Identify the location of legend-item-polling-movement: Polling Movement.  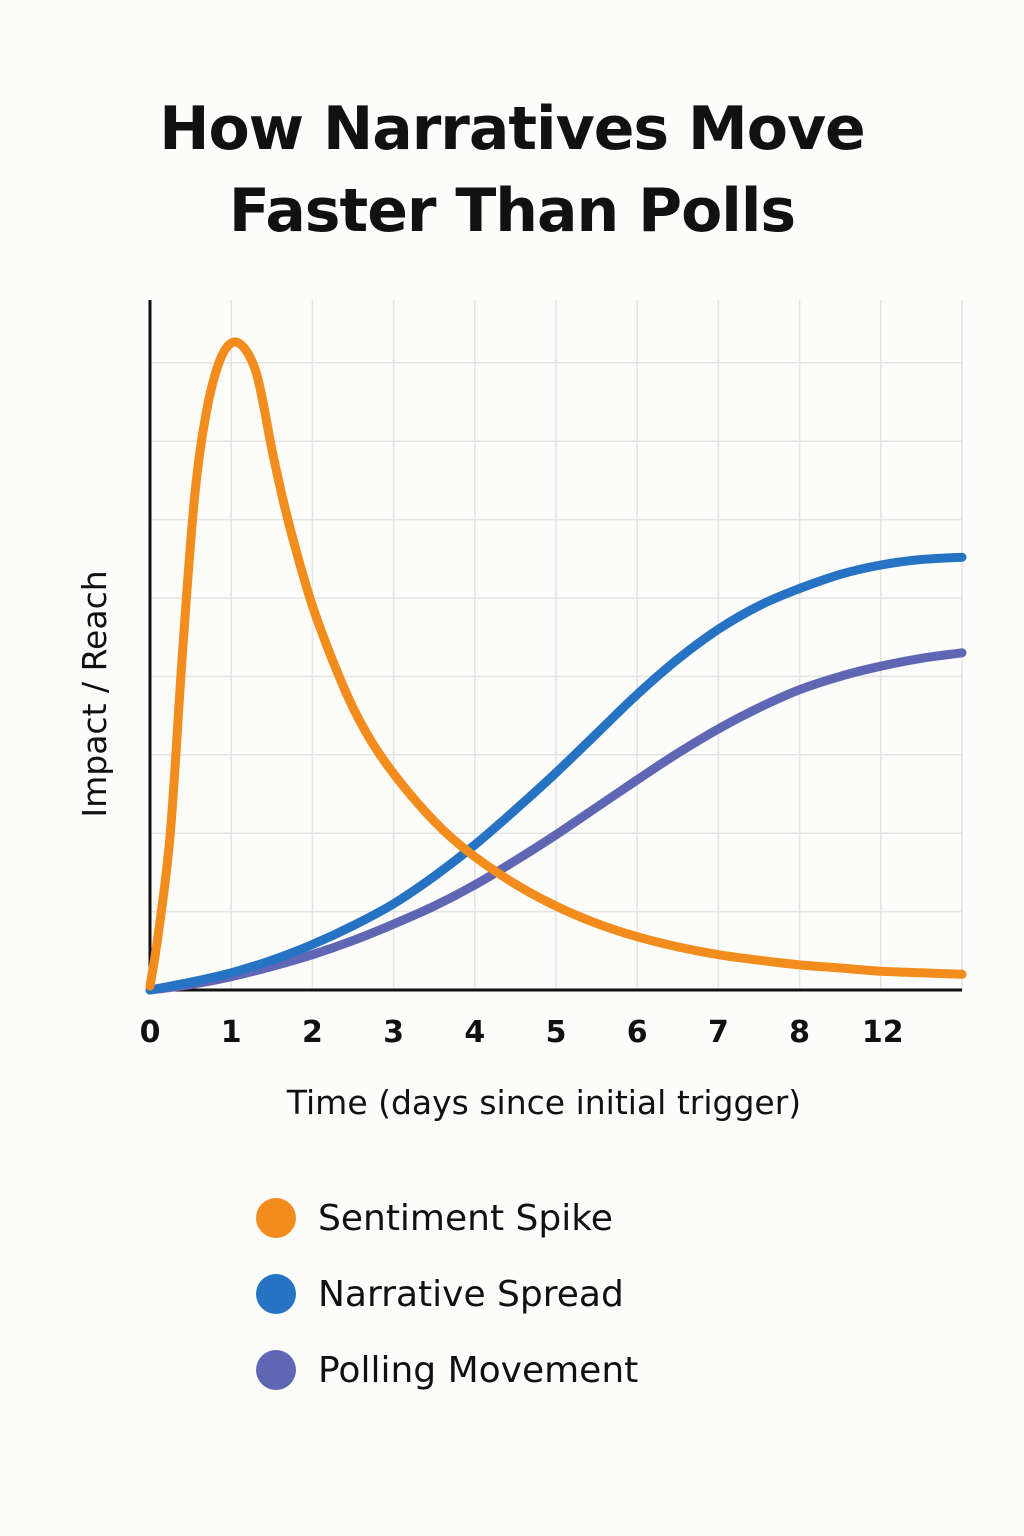
(447, 1370).